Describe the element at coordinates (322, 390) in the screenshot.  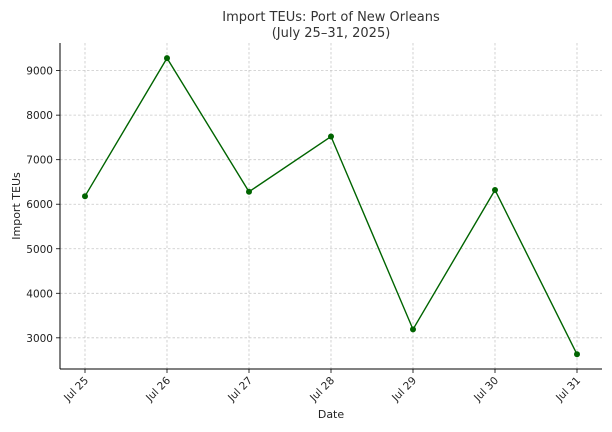
I see `x-tick-label: Jul 28` at that location.